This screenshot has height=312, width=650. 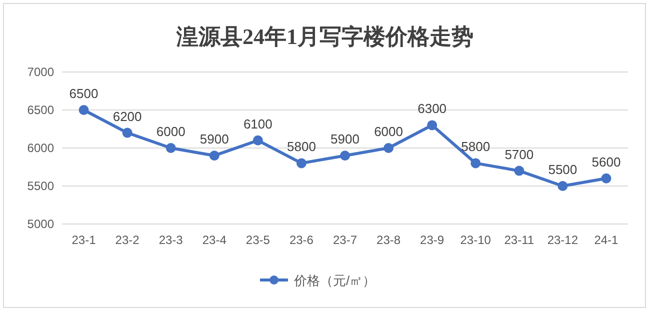 What do you see at coordinates (83, 93) in the screenshot?
I see `data-label: 6500` at bounding box center [83, 93].